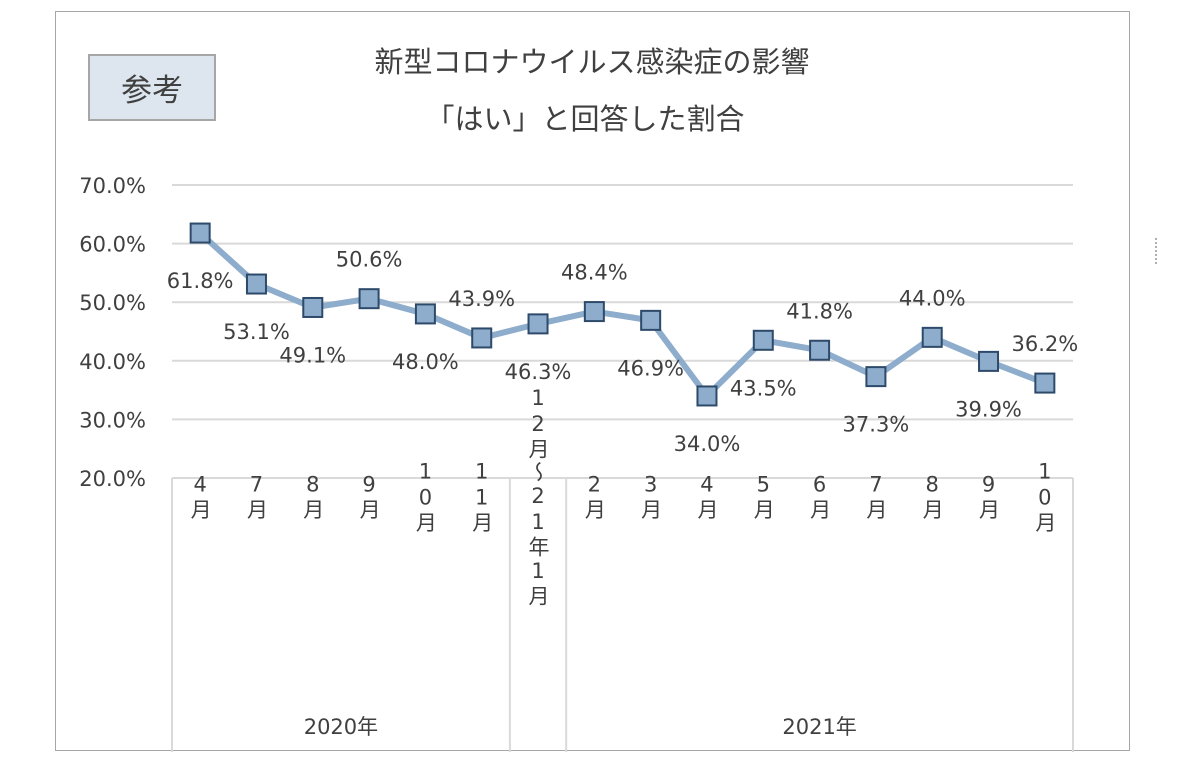 Image resolution: width=1200 pixels, height=767 pixels. I want to click on chart-subtitle: 「はい」と回答した割合, so click(584, 119).